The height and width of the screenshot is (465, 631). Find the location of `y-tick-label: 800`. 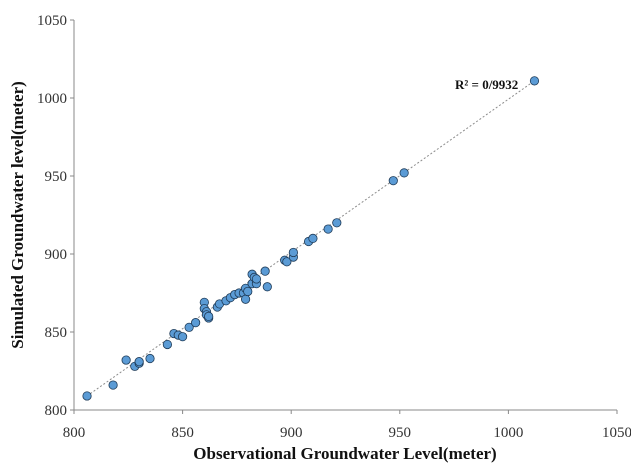

y-tick-label: 800 is located at coordinates (56, 411).